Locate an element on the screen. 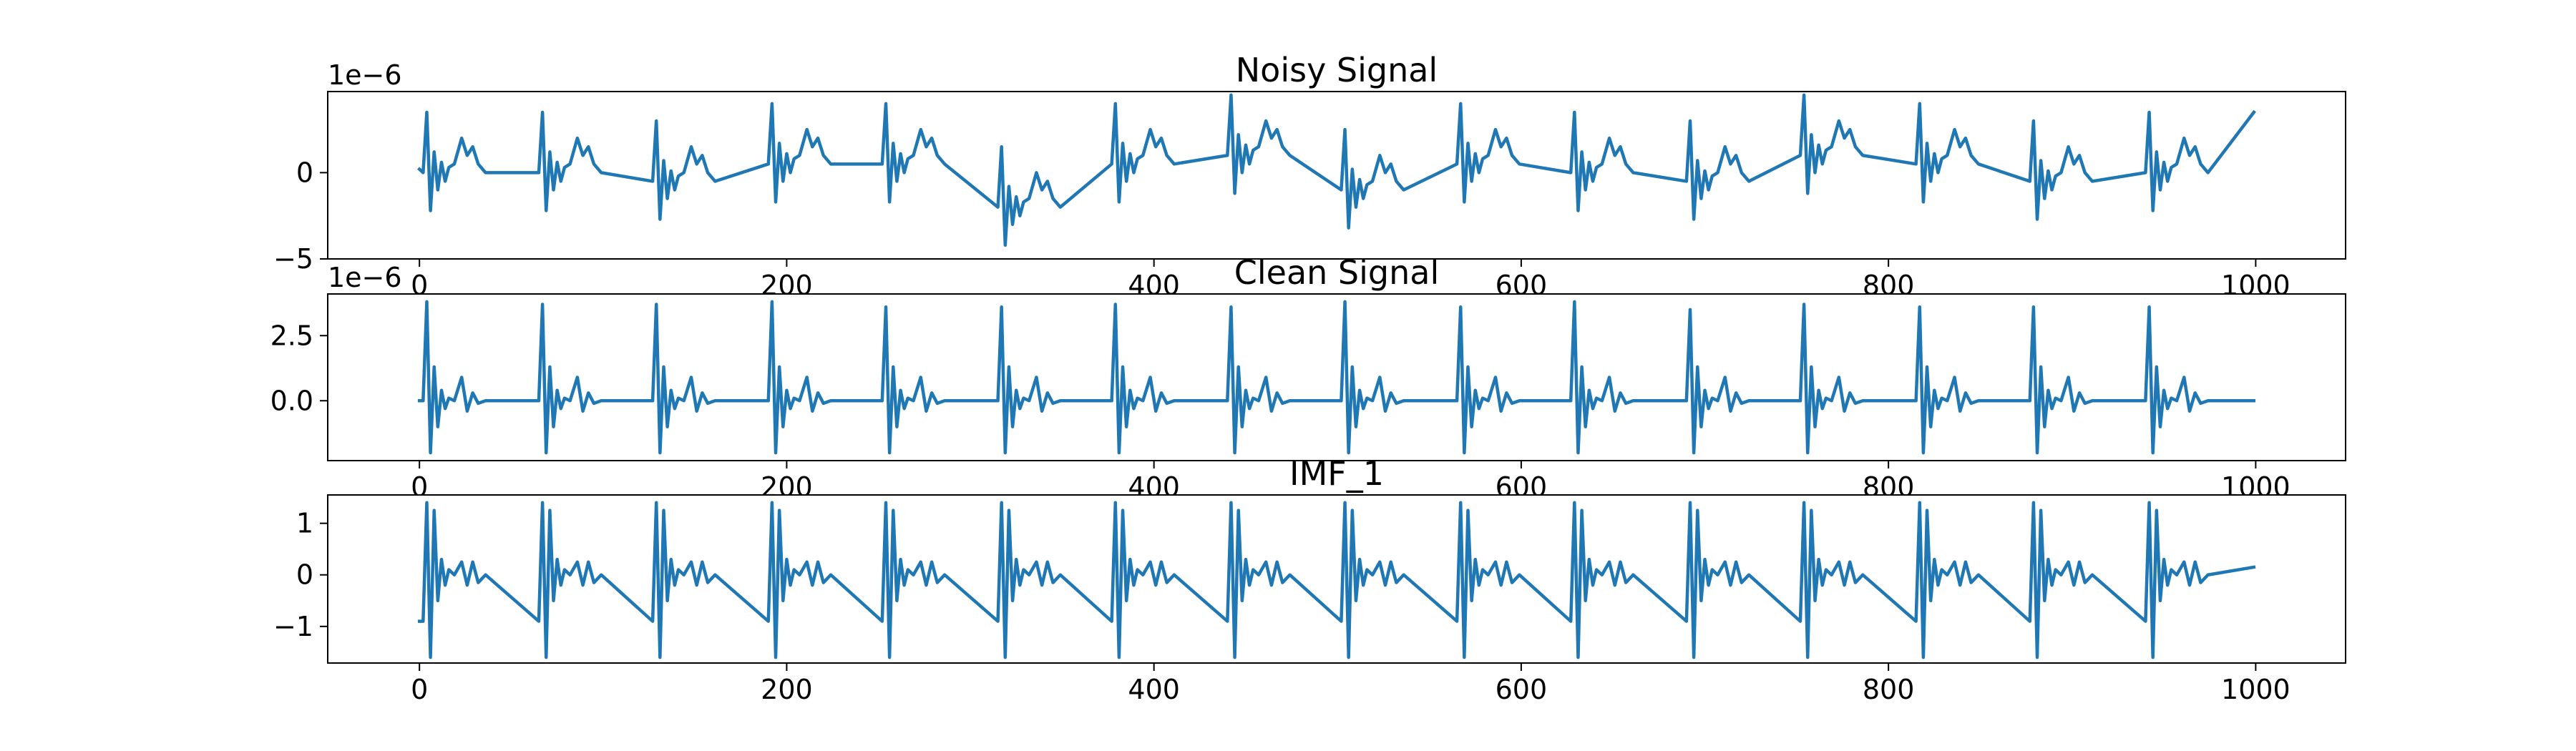  y-tick-label: 0.0 is located at coordinates (291, 400).